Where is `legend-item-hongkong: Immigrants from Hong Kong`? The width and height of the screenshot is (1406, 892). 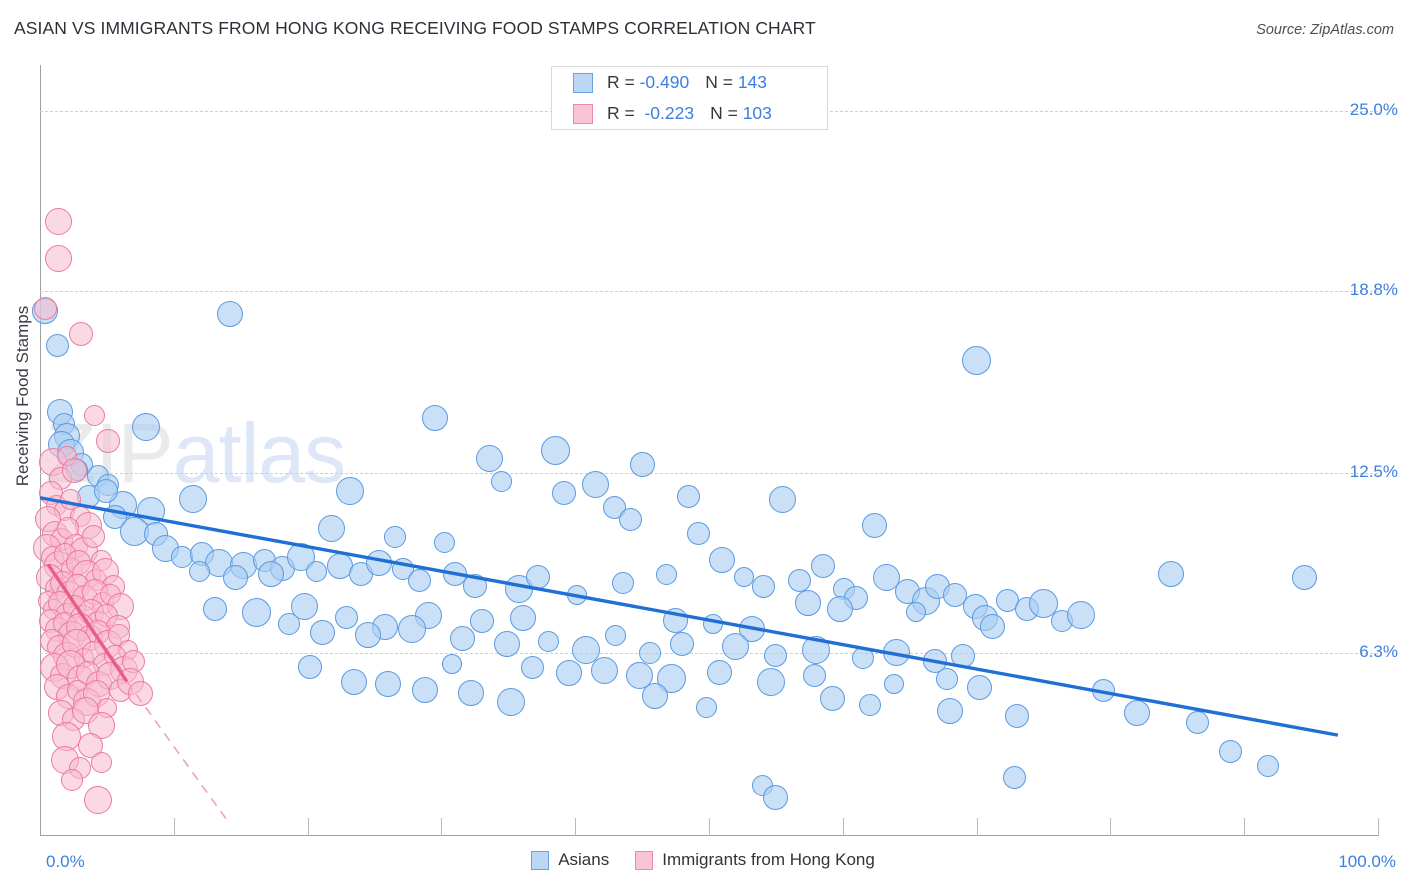
legend-item-hongkong: Immigrants from Hong Kong is located at coordinates (755, 860).